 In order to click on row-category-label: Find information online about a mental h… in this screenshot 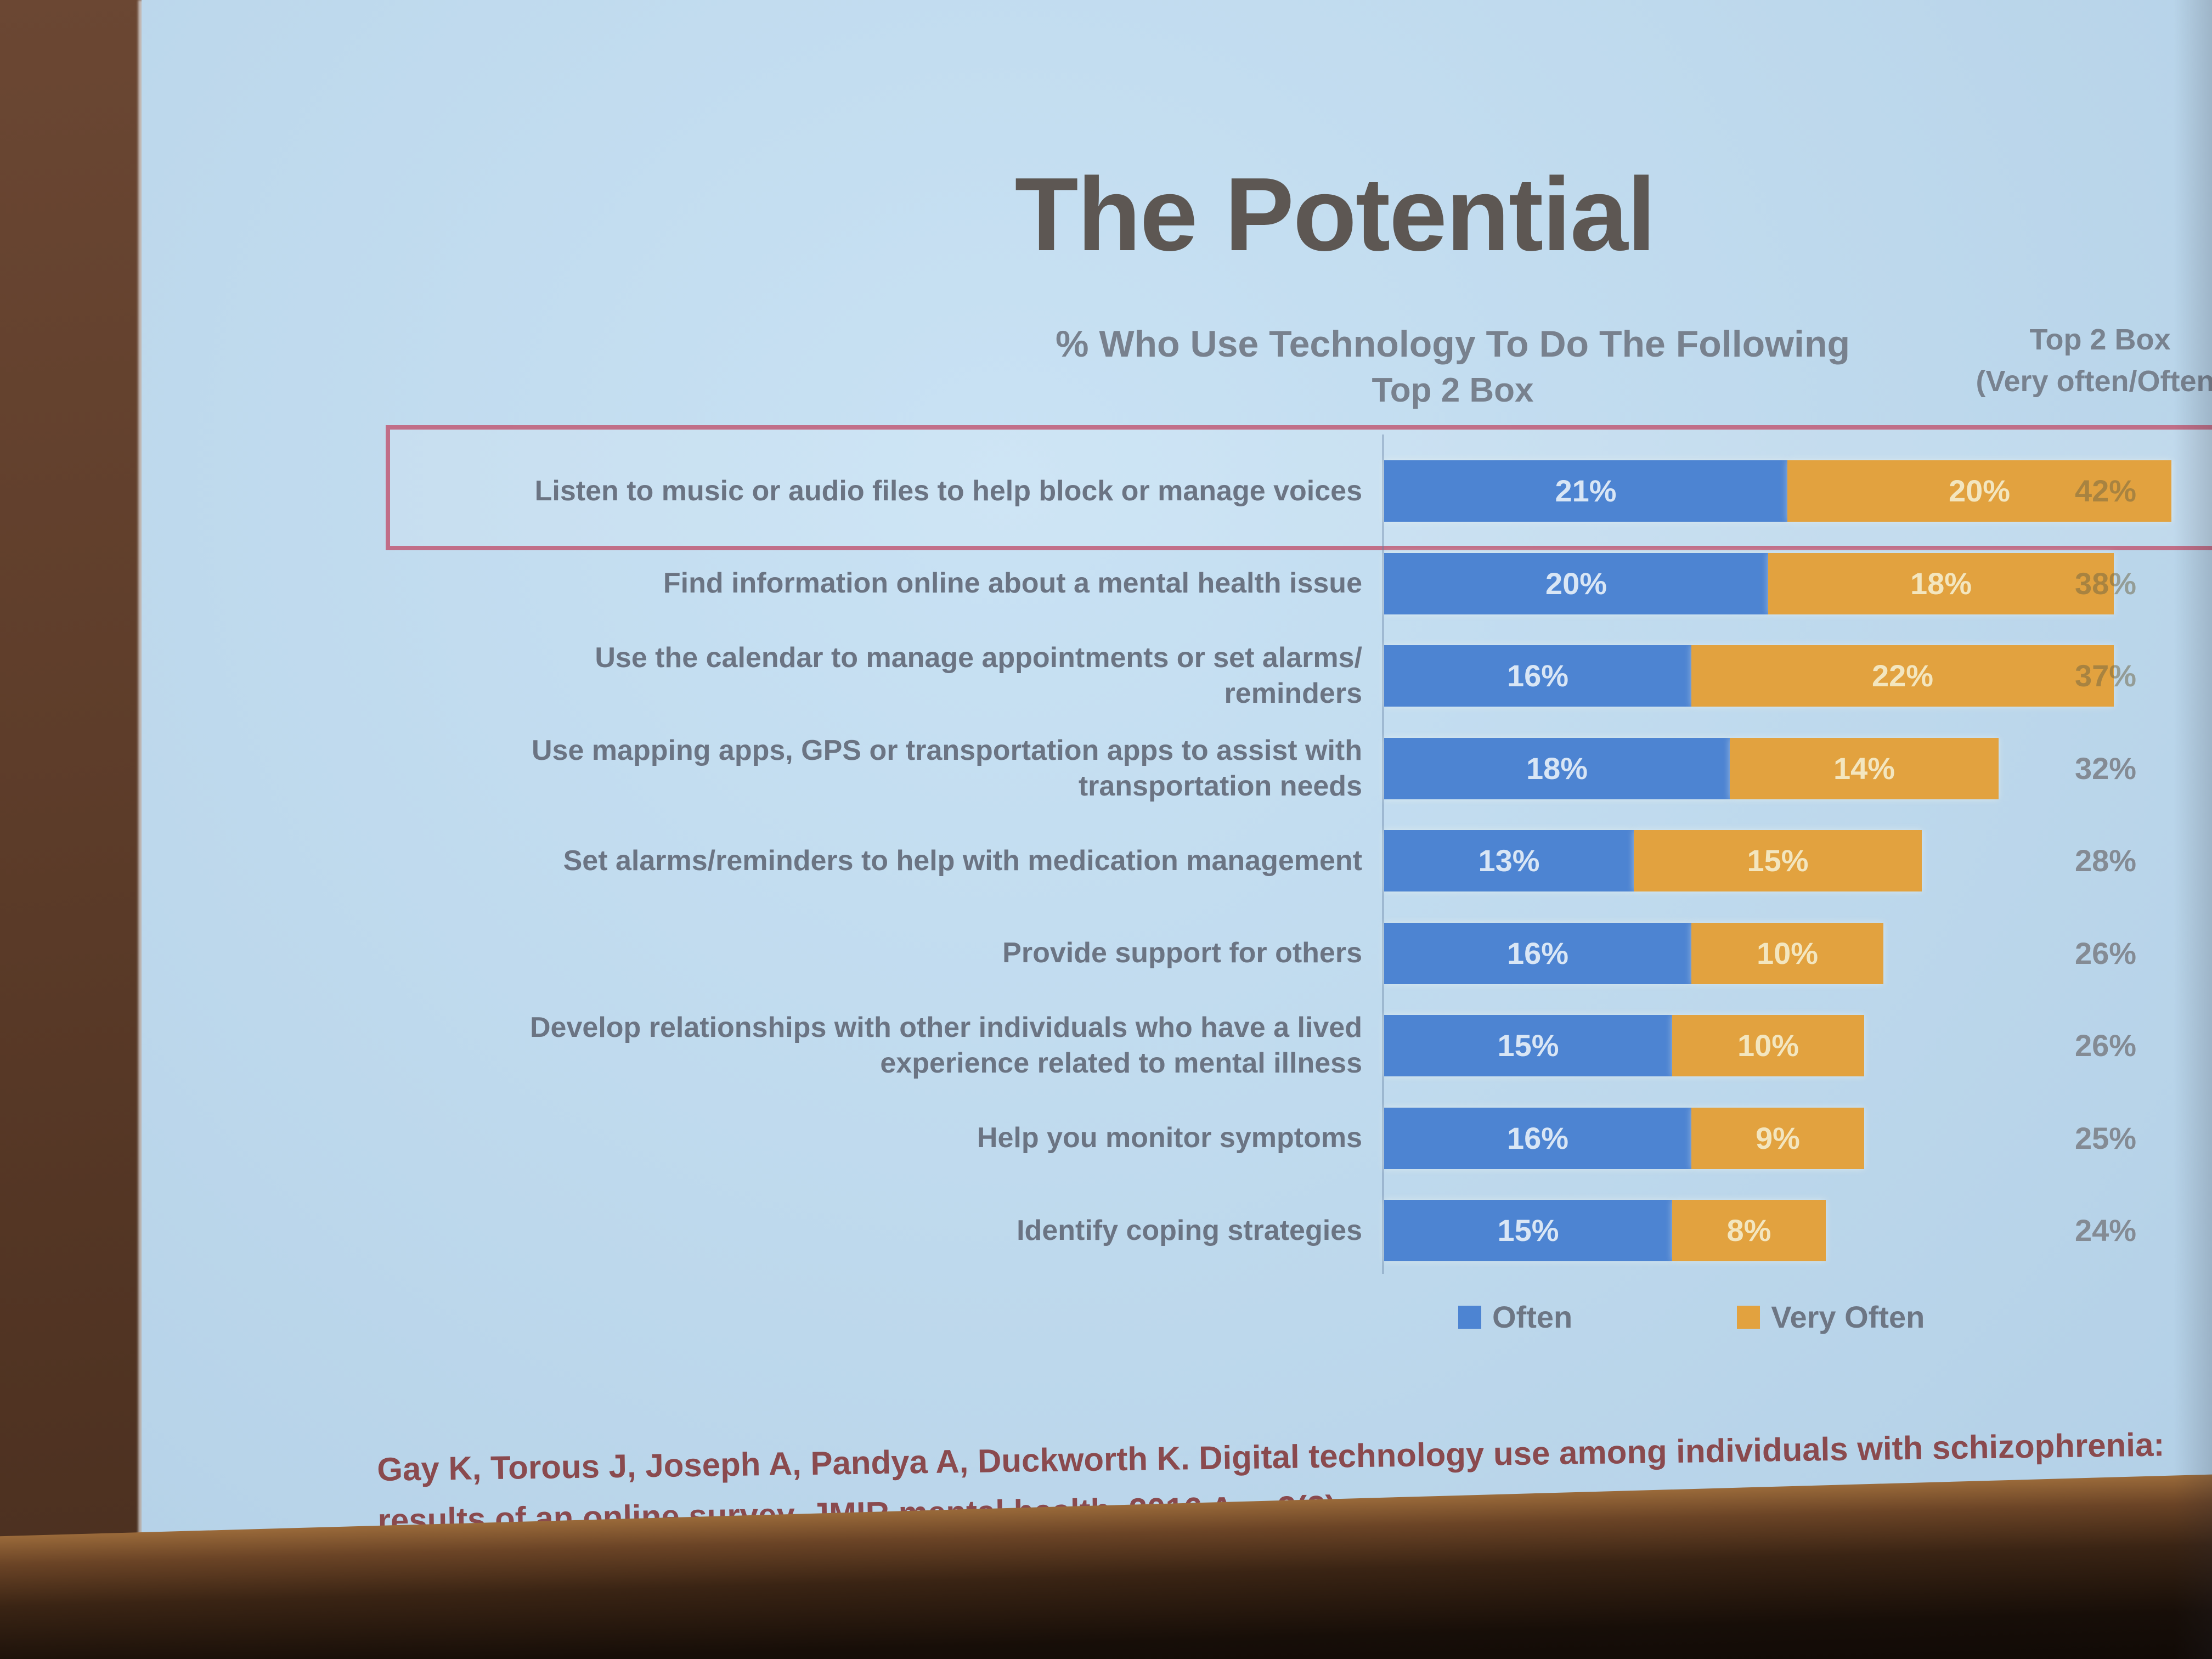, I will do `click(1012, 583)`.